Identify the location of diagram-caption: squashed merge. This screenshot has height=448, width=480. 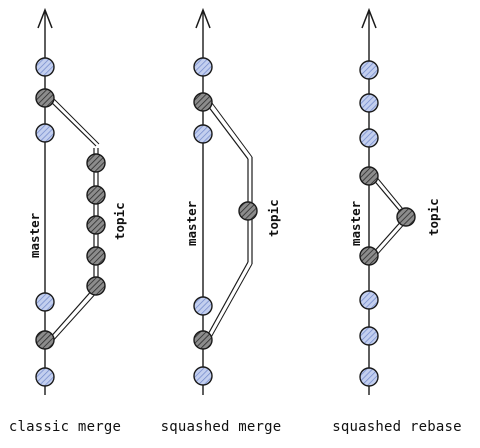
(221, 427).